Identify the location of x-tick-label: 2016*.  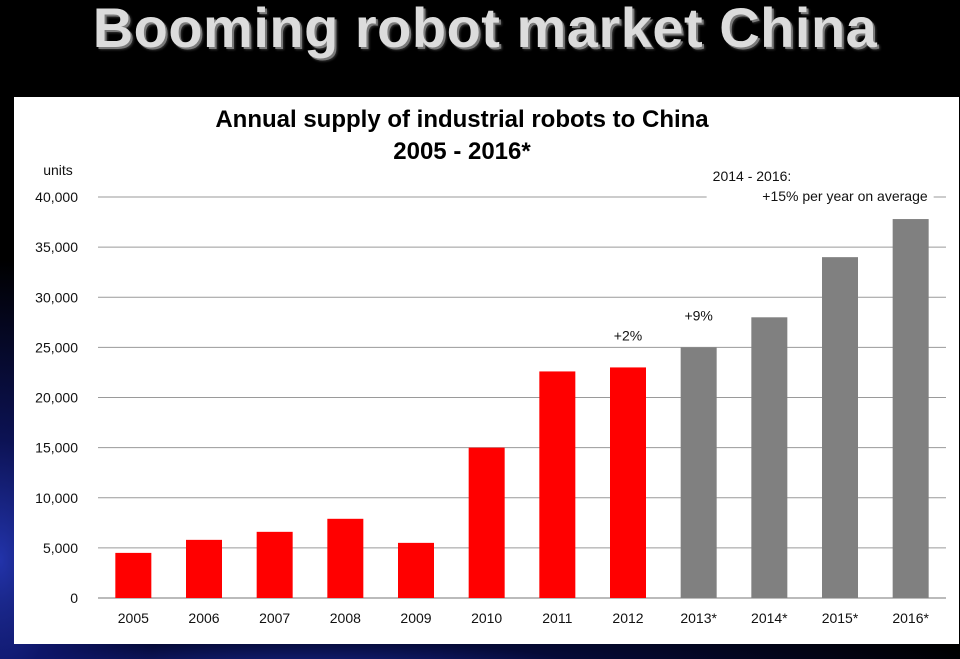
(910, 618).